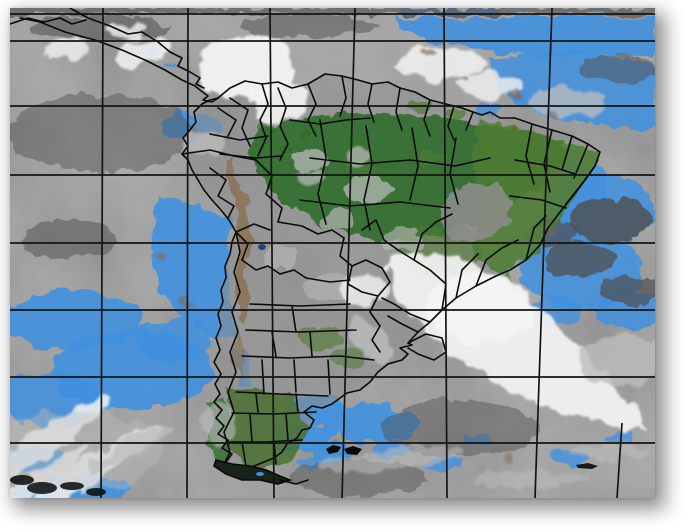 This screenshot has height=532, width=692. I want to click on andes-mountains, so click(238, 240).